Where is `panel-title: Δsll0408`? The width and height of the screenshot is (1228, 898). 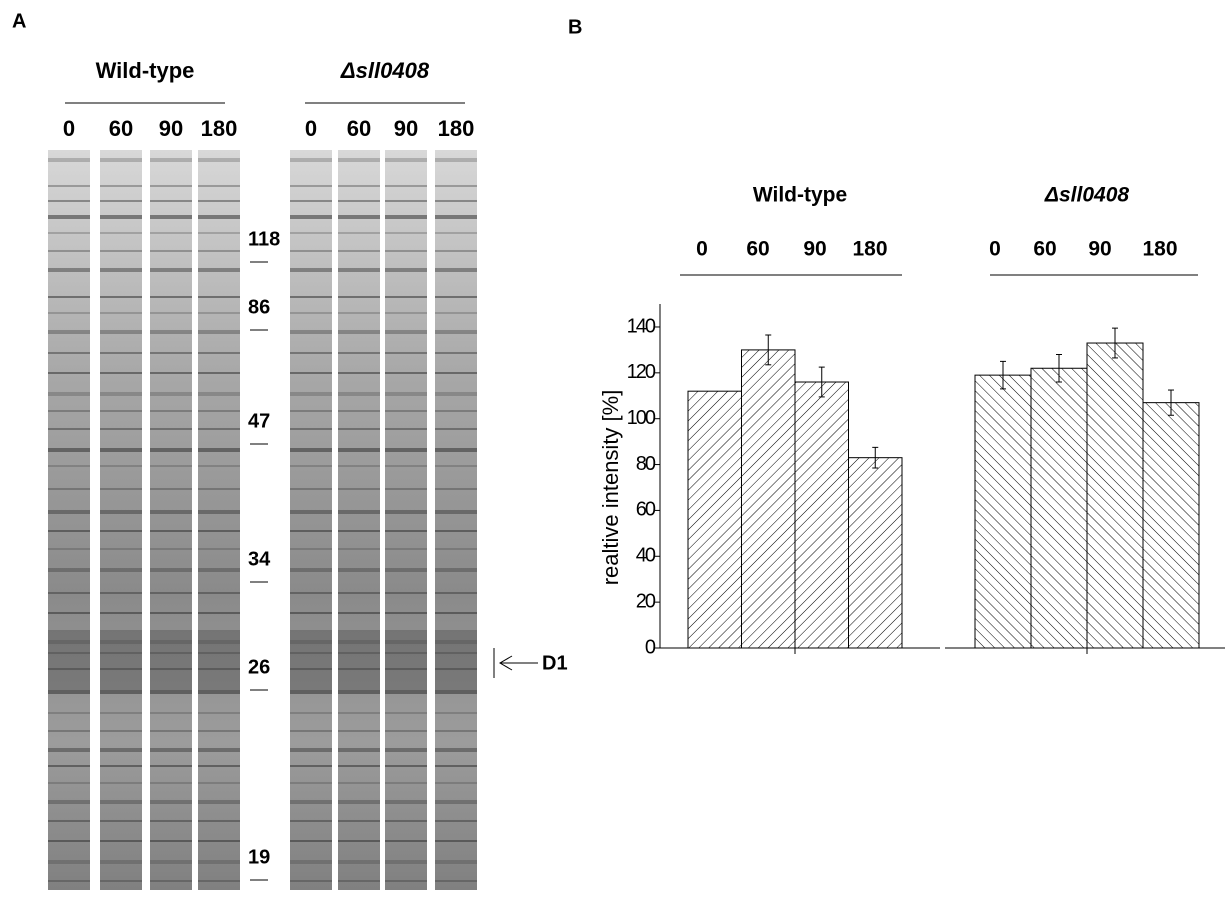 panel-title: Δsll0408 is located at coordinates (1086, 195).